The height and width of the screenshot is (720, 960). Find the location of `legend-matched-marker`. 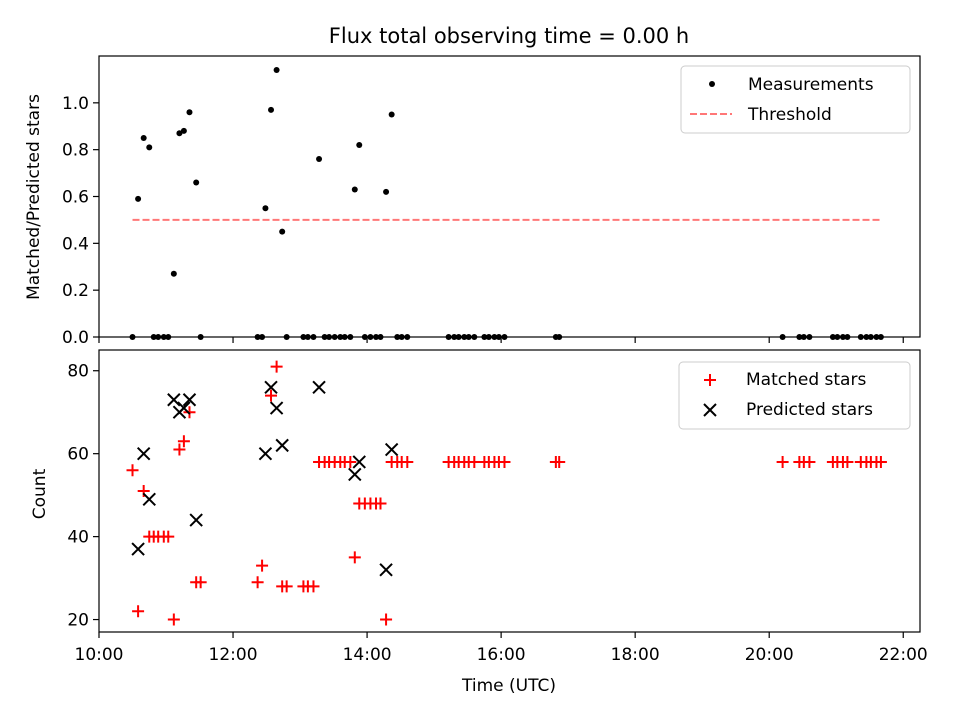

legend-matched-marker is located at coordinates (710, 380).